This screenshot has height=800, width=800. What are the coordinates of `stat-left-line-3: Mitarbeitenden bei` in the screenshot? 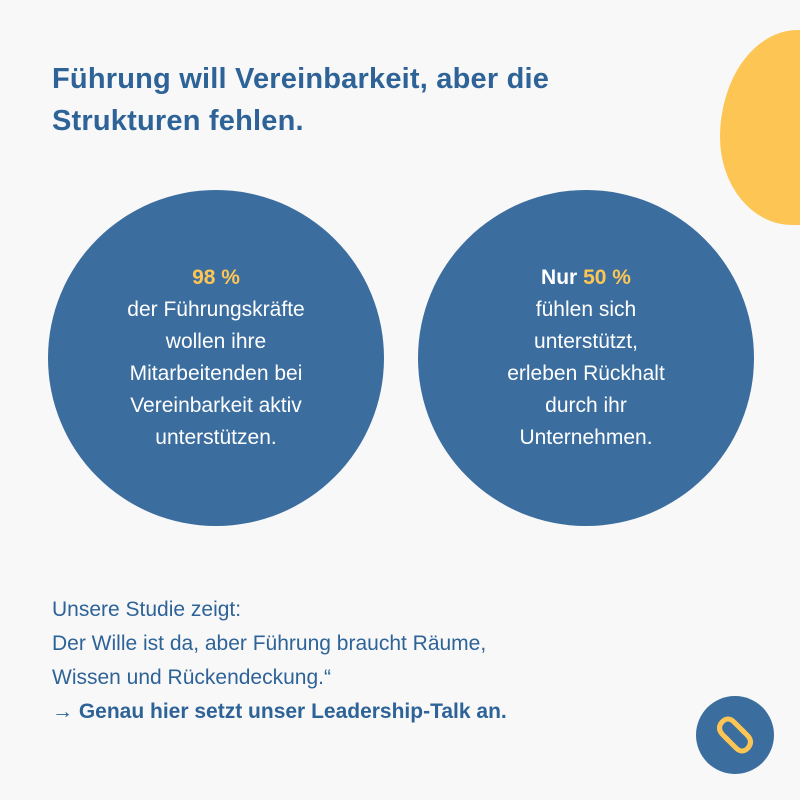 It's located at (216, 373).